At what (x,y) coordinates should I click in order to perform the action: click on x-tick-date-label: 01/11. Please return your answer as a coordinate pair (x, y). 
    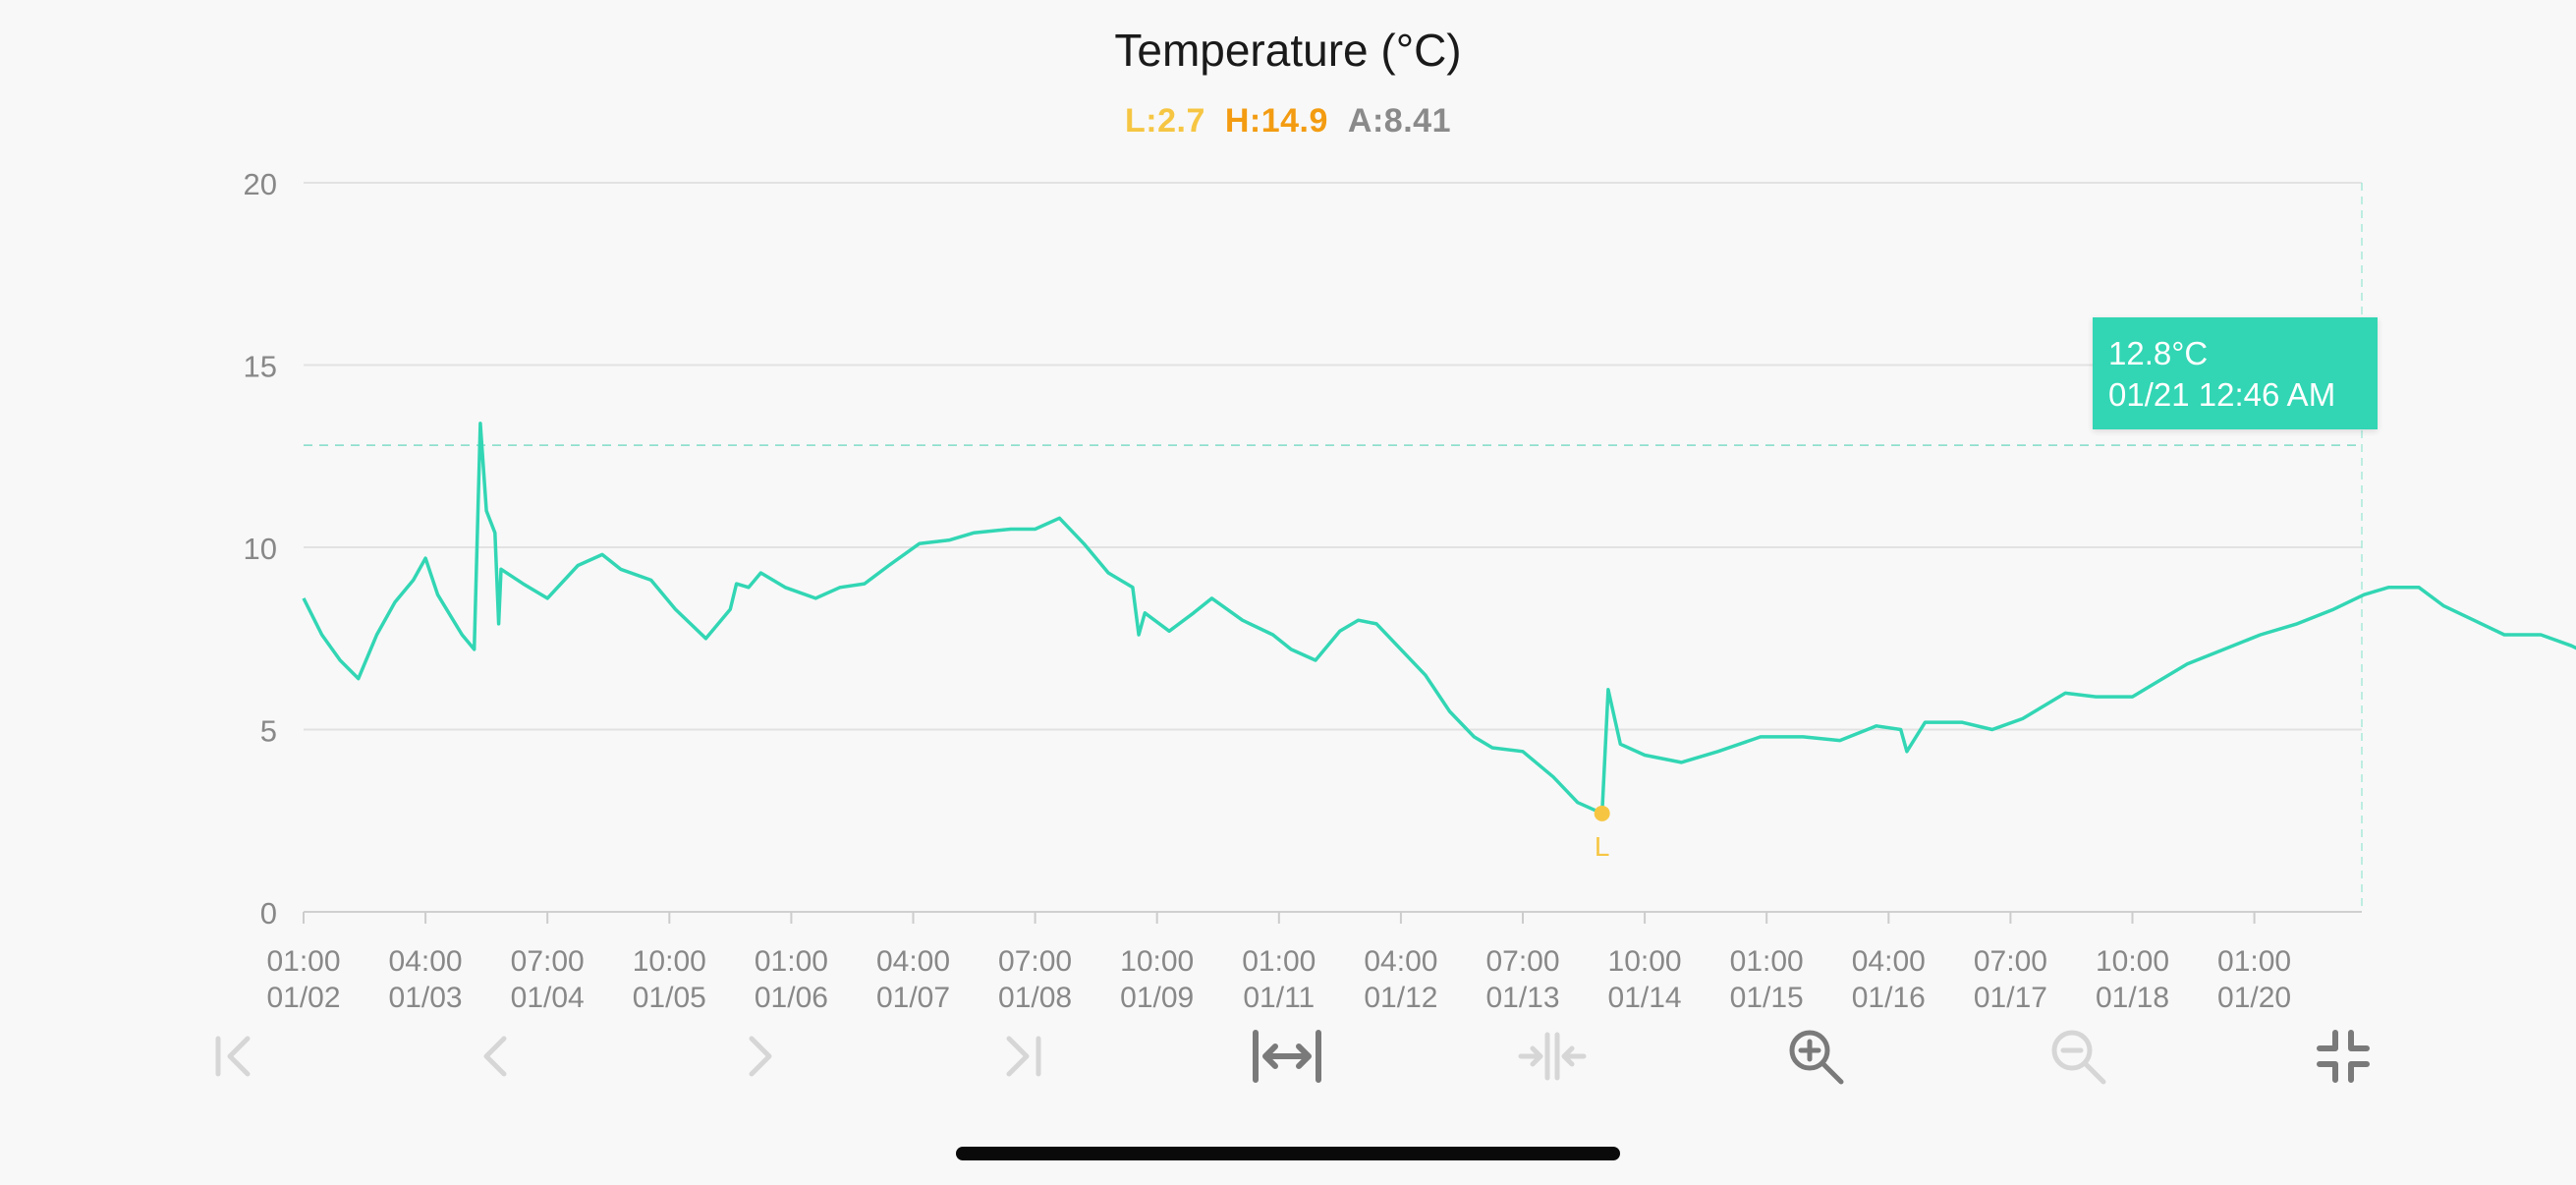
    Looking at the image, I should click on (1279, 998).